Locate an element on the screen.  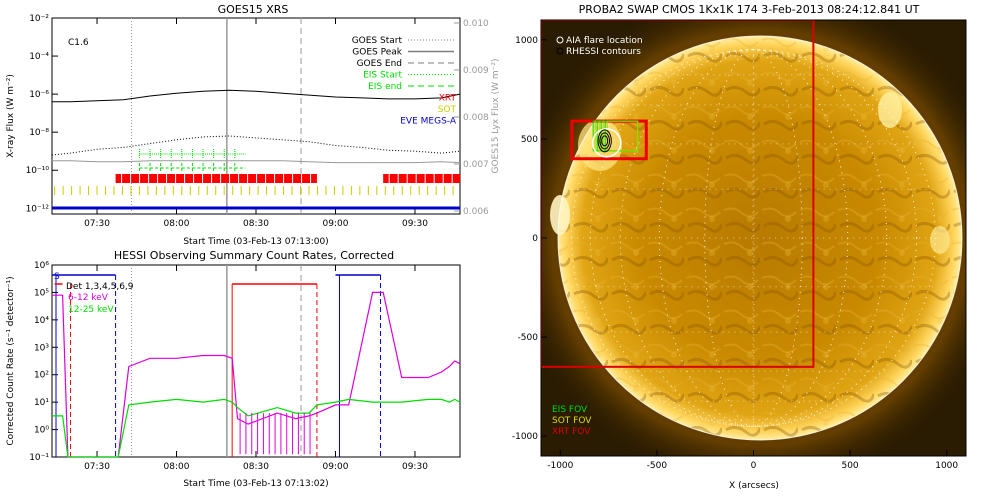
swap-y-axis: 1000 500 0 -500 -1000 is located at coordinates (529, 239).